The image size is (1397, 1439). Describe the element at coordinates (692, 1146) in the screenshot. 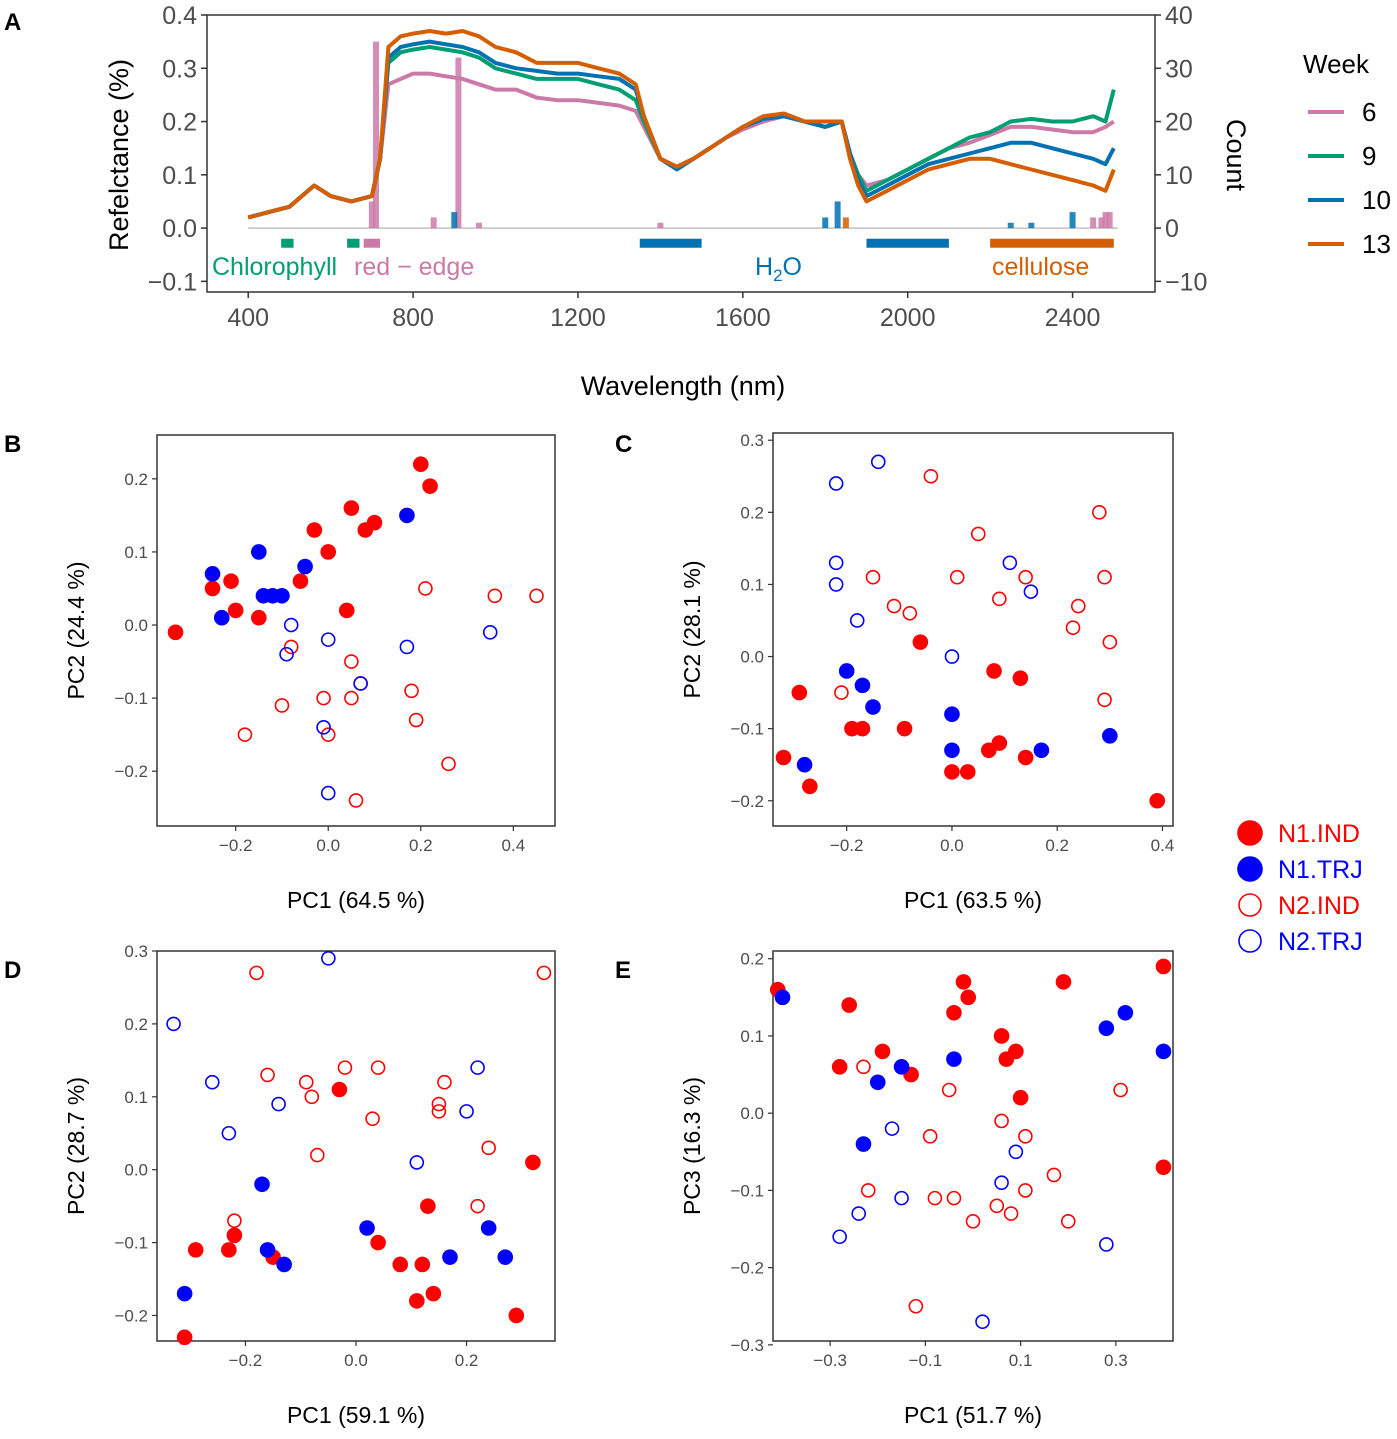

I see `y-axis-title: PC3 (16.3 %)` at that location.